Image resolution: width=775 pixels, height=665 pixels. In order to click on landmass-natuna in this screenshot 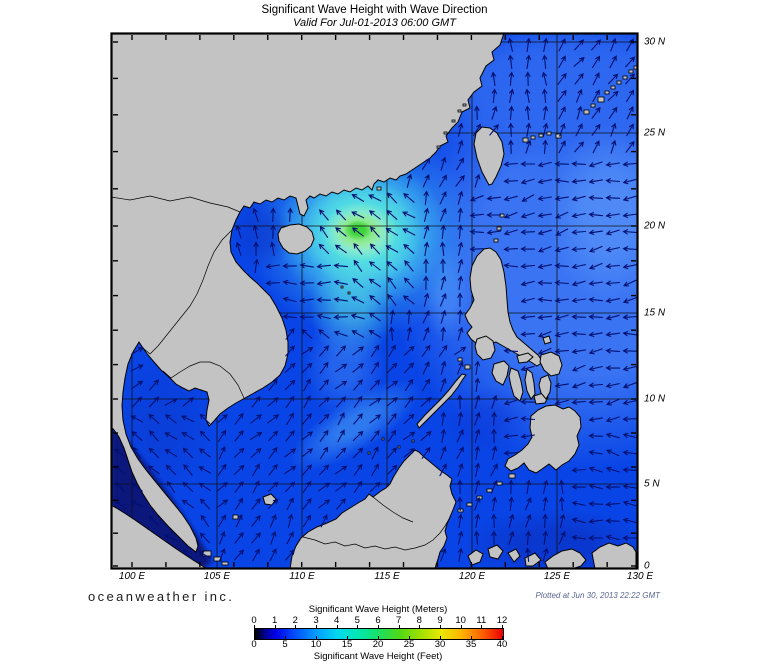, I will do `click(269, 499)`.